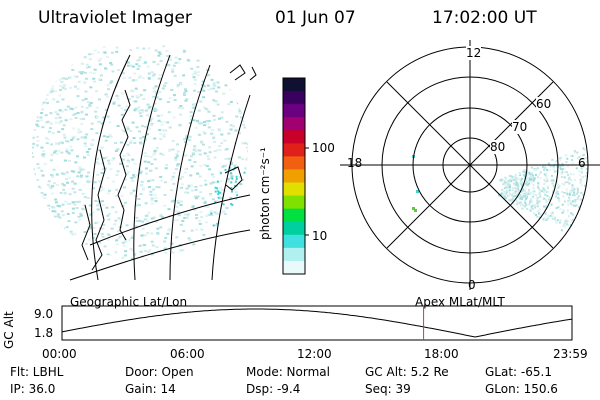  I want to click on info-mode: Mode: Normal, so click(288, 372).